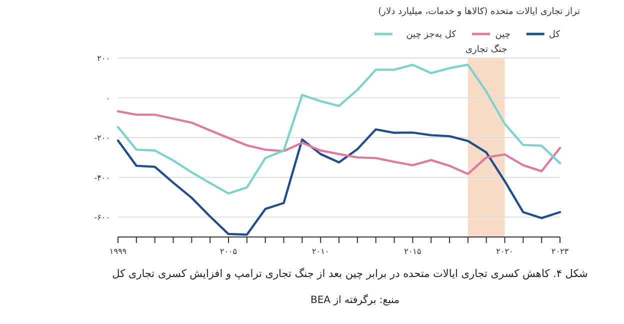 Image resolution: width=624 pixels, height=324 pixels. What do you see at coordinates (502, 35) in the screenshot?
I see `legend-label: چین` at bounding box center [502, 35].